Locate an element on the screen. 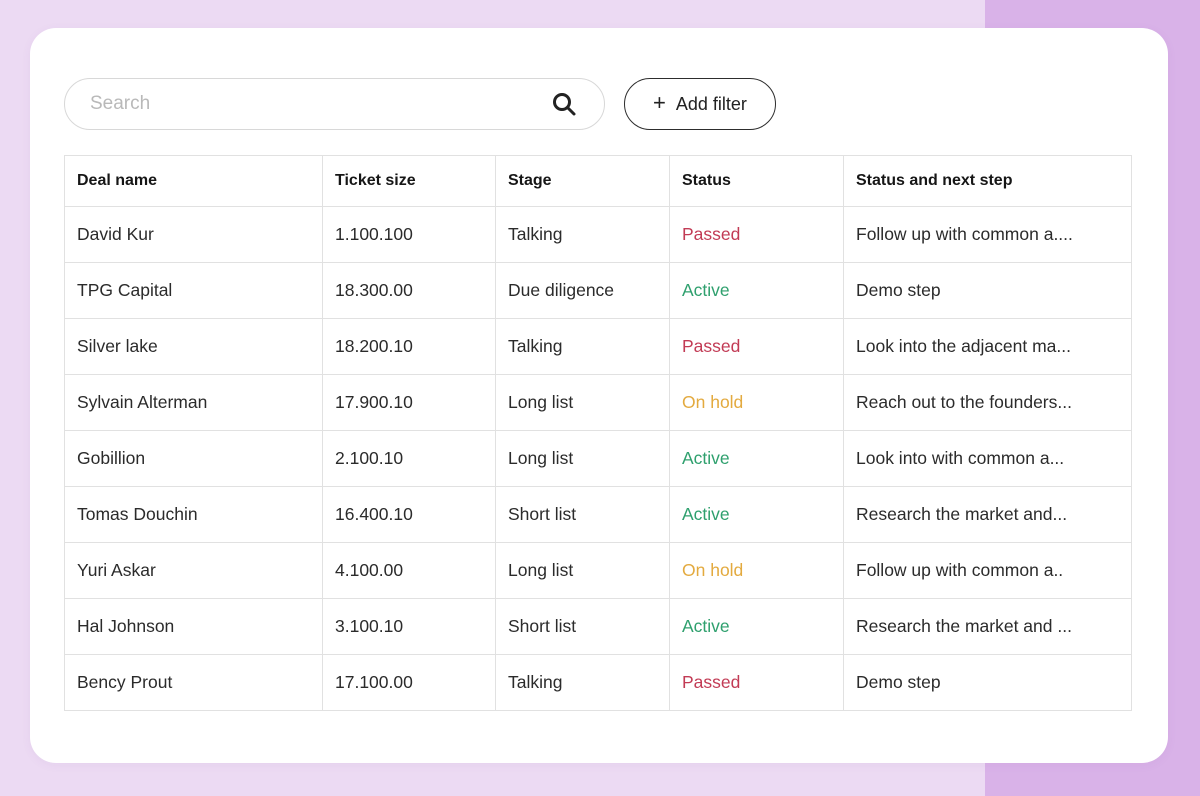 This screenshot has width=1200, height=796. stage-cell: Due diligence is located at coordinates (582, 290).